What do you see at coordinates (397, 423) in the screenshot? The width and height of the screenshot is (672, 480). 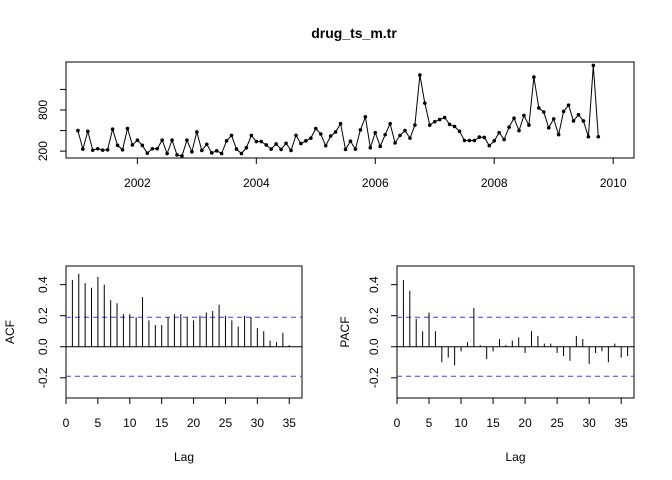 I see `x-tick-label: 0` at bounding box center [397, 423].